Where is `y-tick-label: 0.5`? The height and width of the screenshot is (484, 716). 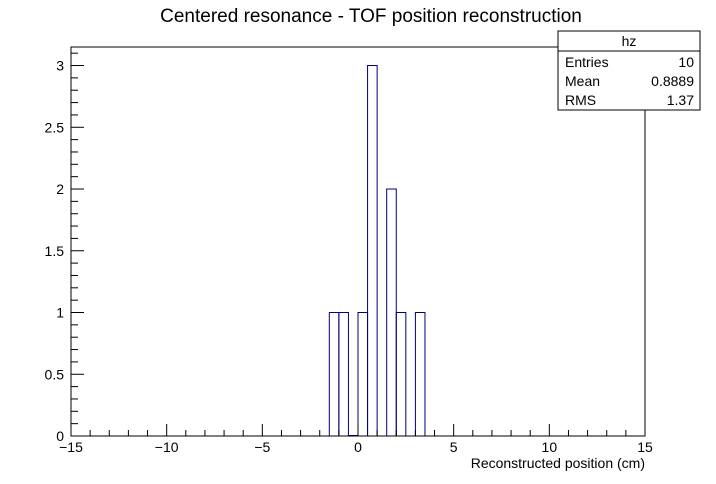
y-tick-label: 0.5 is located at coordinates (55, 374).